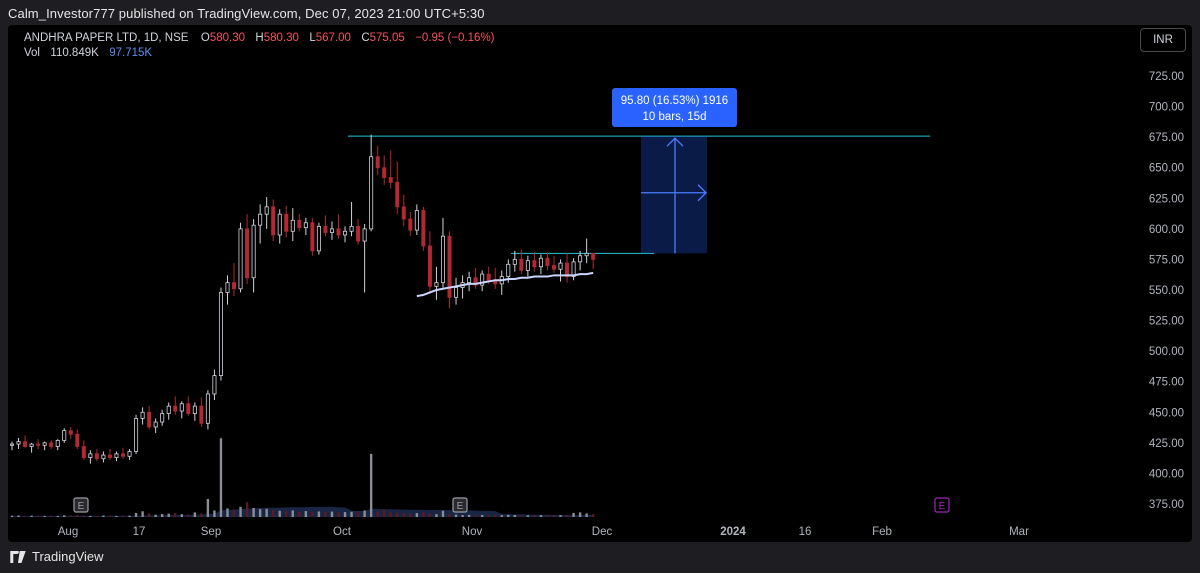  I want to click on symbol-label: ANDHRA PAPER LTD, 1D, NSE, so click(106, 38).